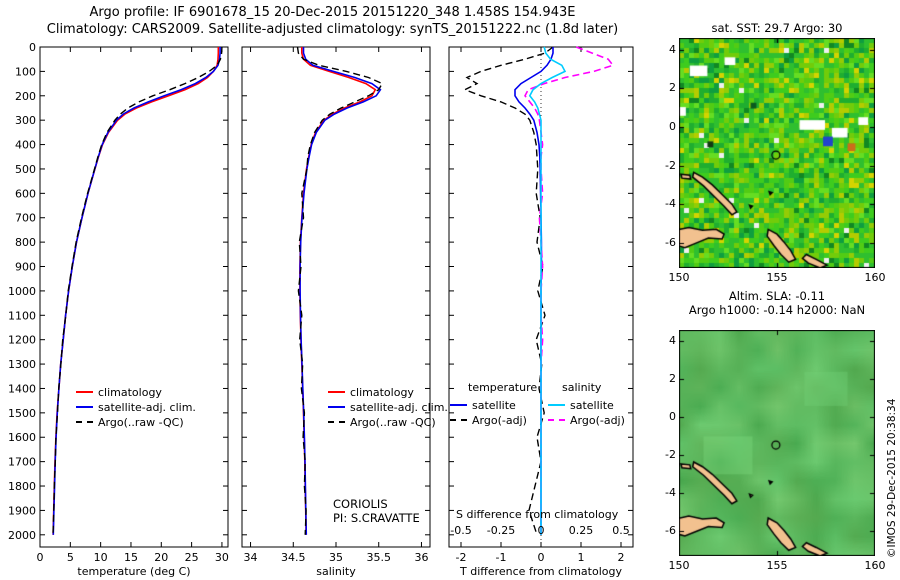  What do you see at coordinates (777, 28) in the screenshot?
I see `sst-map-title: sat. SST: 29.7 Argo: 30` at bounding box center [777, 28].